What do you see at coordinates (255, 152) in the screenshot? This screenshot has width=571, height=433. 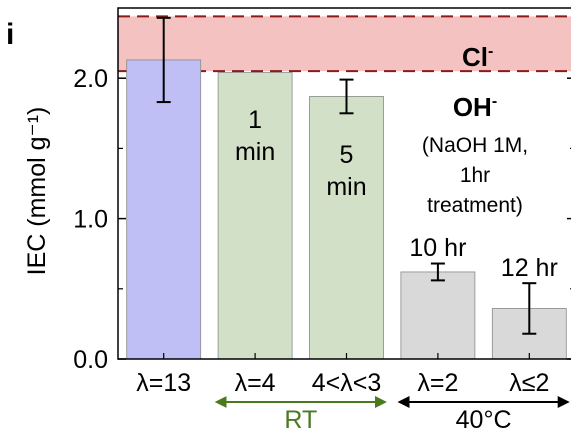 I see `bar-annotation-1-1: min` at bounding box center [255, 152].